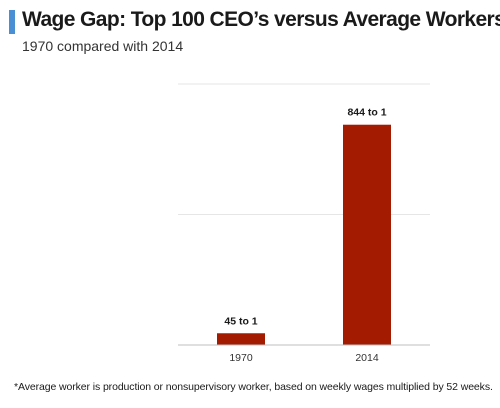 This screenshot has width=500, height=408. What do you see at coordinates (366, 113) in the screenshot?
I see `data-label-2014: 844 to 1` at bounding box center [366, 113].